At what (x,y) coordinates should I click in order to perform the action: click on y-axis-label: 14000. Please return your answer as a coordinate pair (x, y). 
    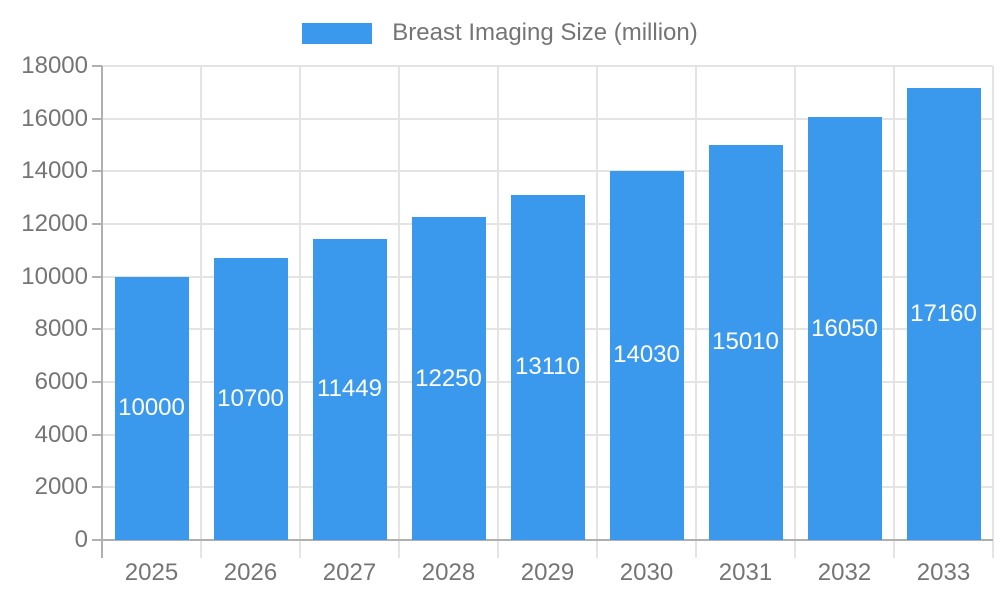
    Looking at the image, I should click on (54, 171).